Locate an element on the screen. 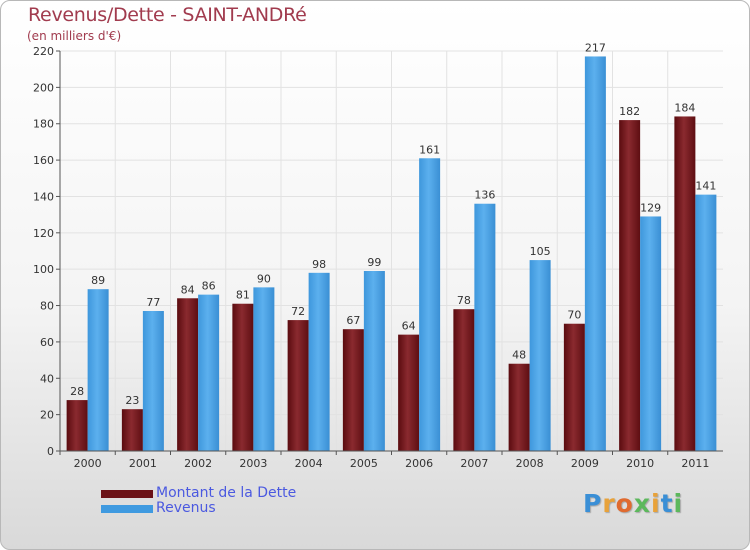 Image resolution: width=750 pixels, height=550 pixels. y-tick-label-0: 0 is located at coordinates (50, 451).